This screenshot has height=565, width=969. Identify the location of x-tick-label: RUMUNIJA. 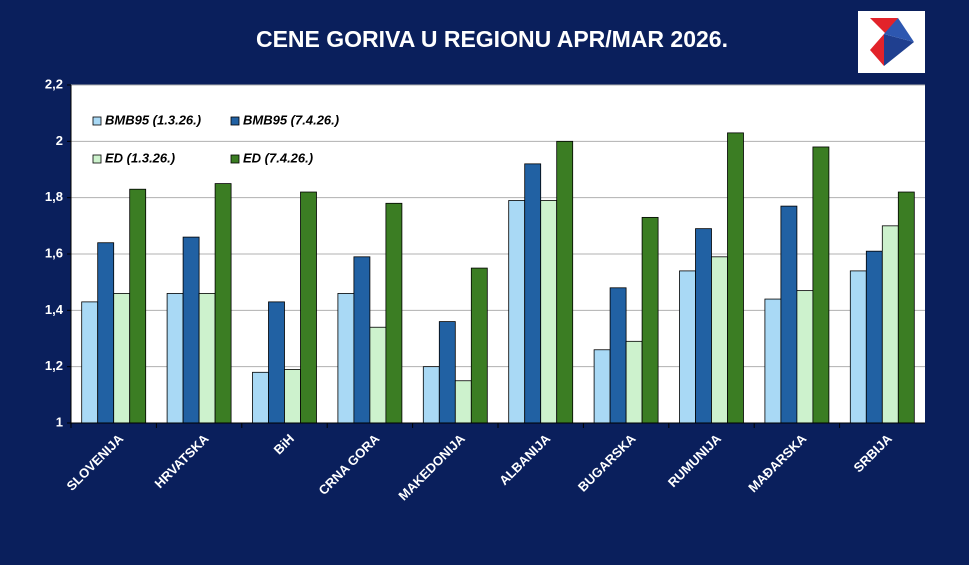
(695, 461).